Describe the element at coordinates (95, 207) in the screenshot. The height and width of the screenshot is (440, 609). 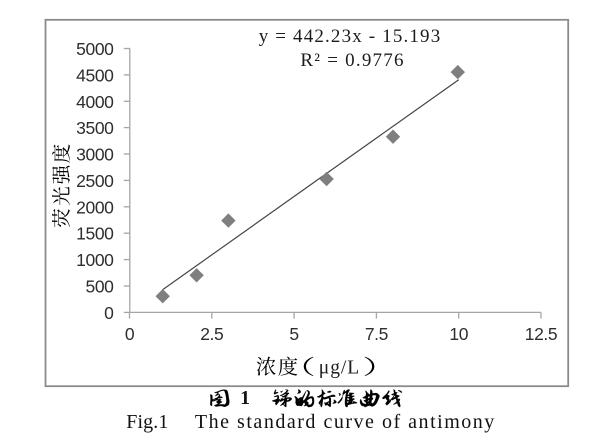
I see `svg-text: 2000` at that location.